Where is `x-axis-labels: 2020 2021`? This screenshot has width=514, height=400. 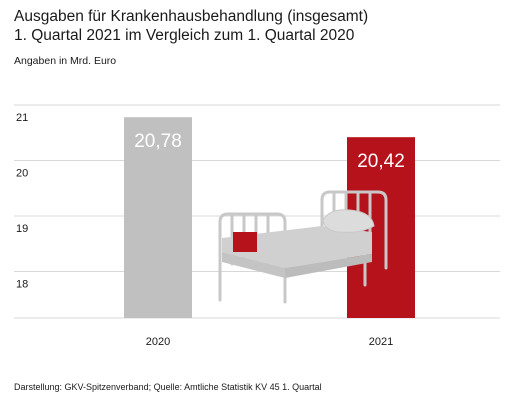
x-axis-labels: 2020 2021 is located at coordinates (269, 342).